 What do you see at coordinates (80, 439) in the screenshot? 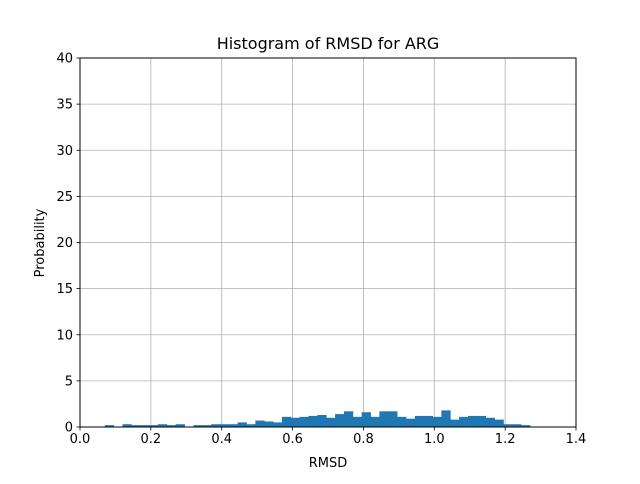
I see `x-tick-label: 0.0` at bounding box center [80, 439].